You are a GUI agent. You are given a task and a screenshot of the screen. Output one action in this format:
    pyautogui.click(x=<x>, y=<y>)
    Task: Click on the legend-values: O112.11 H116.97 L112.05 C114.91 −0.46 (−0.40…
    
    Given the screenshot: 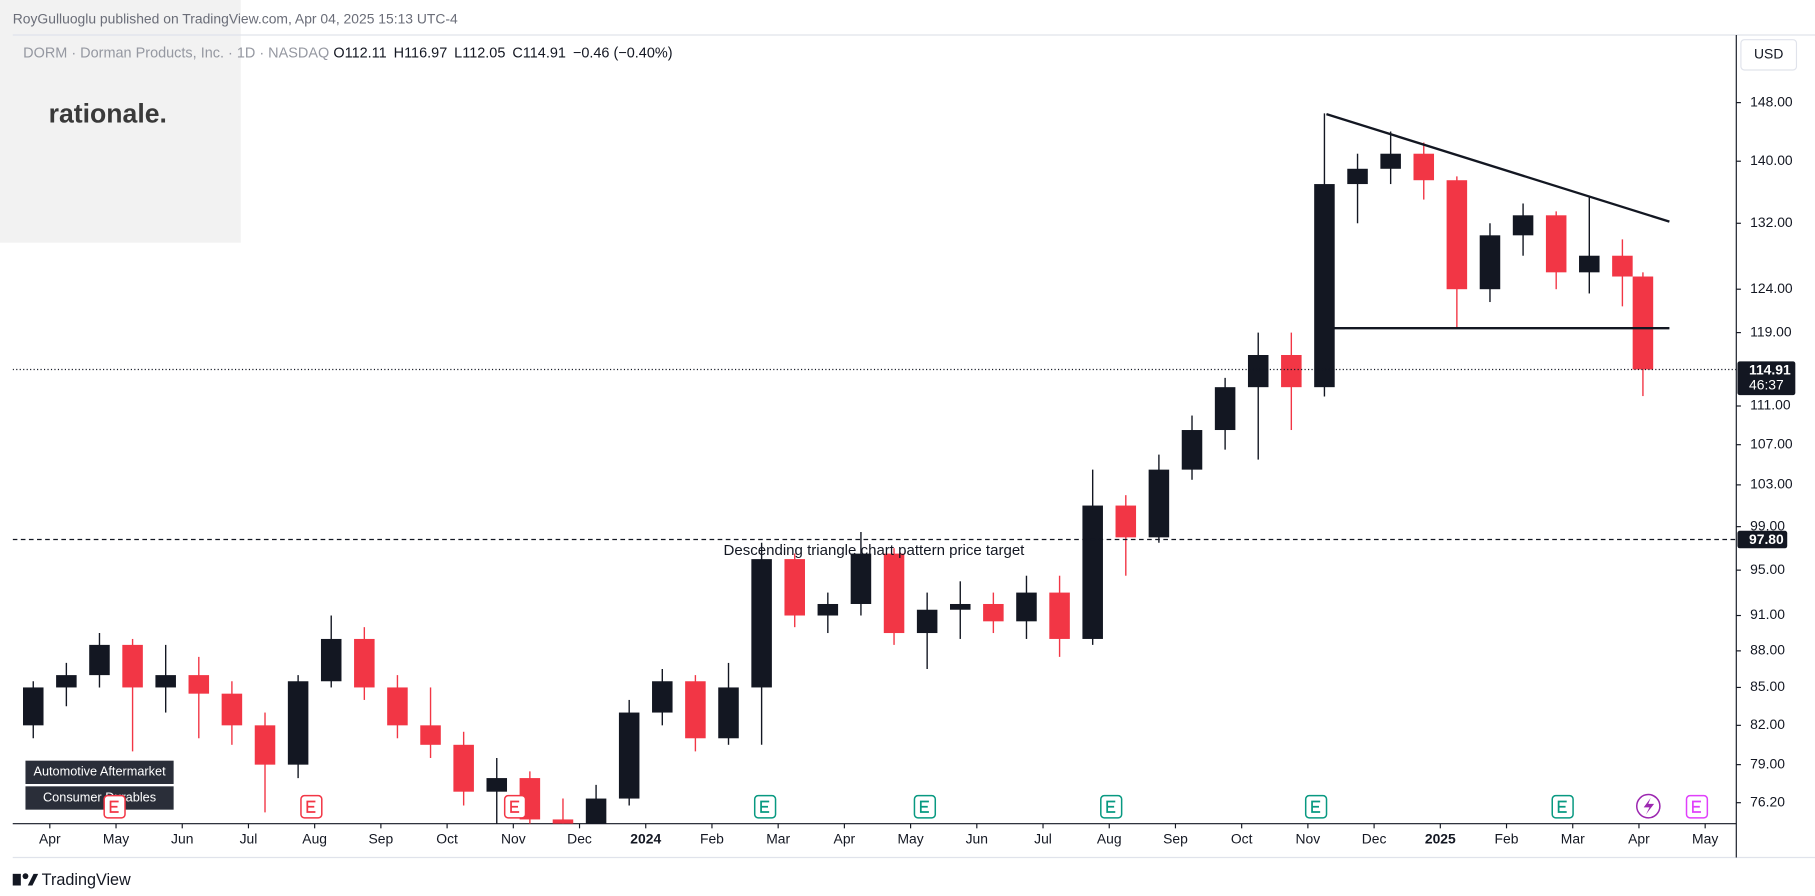 What is the action you would take?
    pyautogui.click(x=502, y=53)
    